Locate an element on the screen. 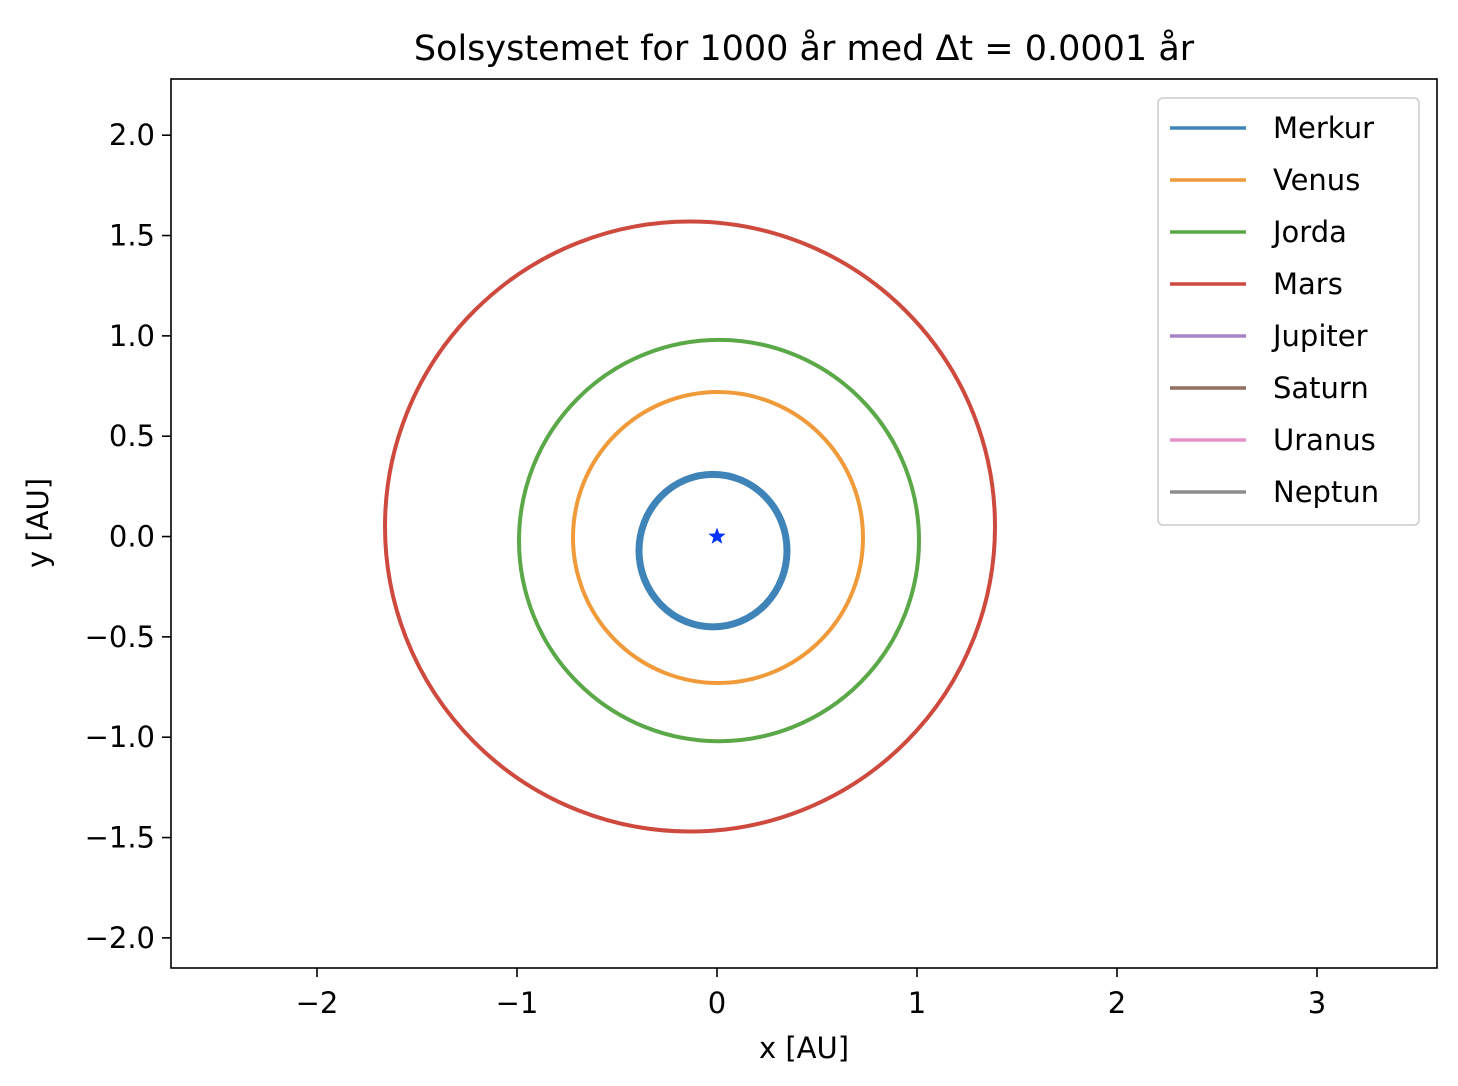  y-tick-label: −0.5 is located at coordinates (120, 637).